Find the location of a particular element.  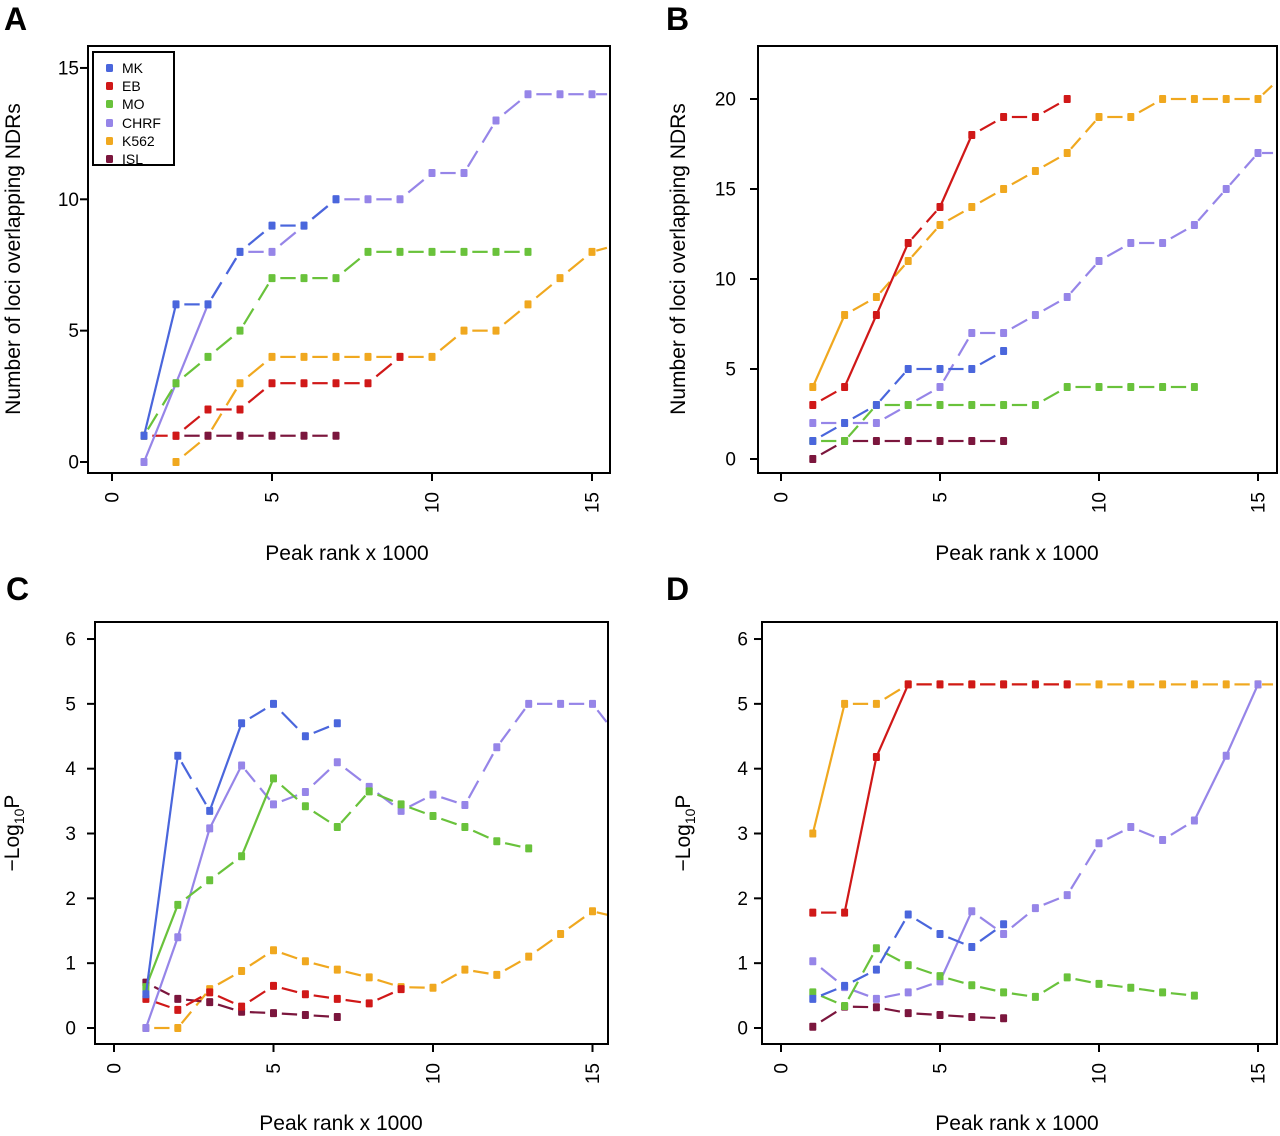

panel-c-yaxis-title: −Log10P is located at coordinates (14, 833).